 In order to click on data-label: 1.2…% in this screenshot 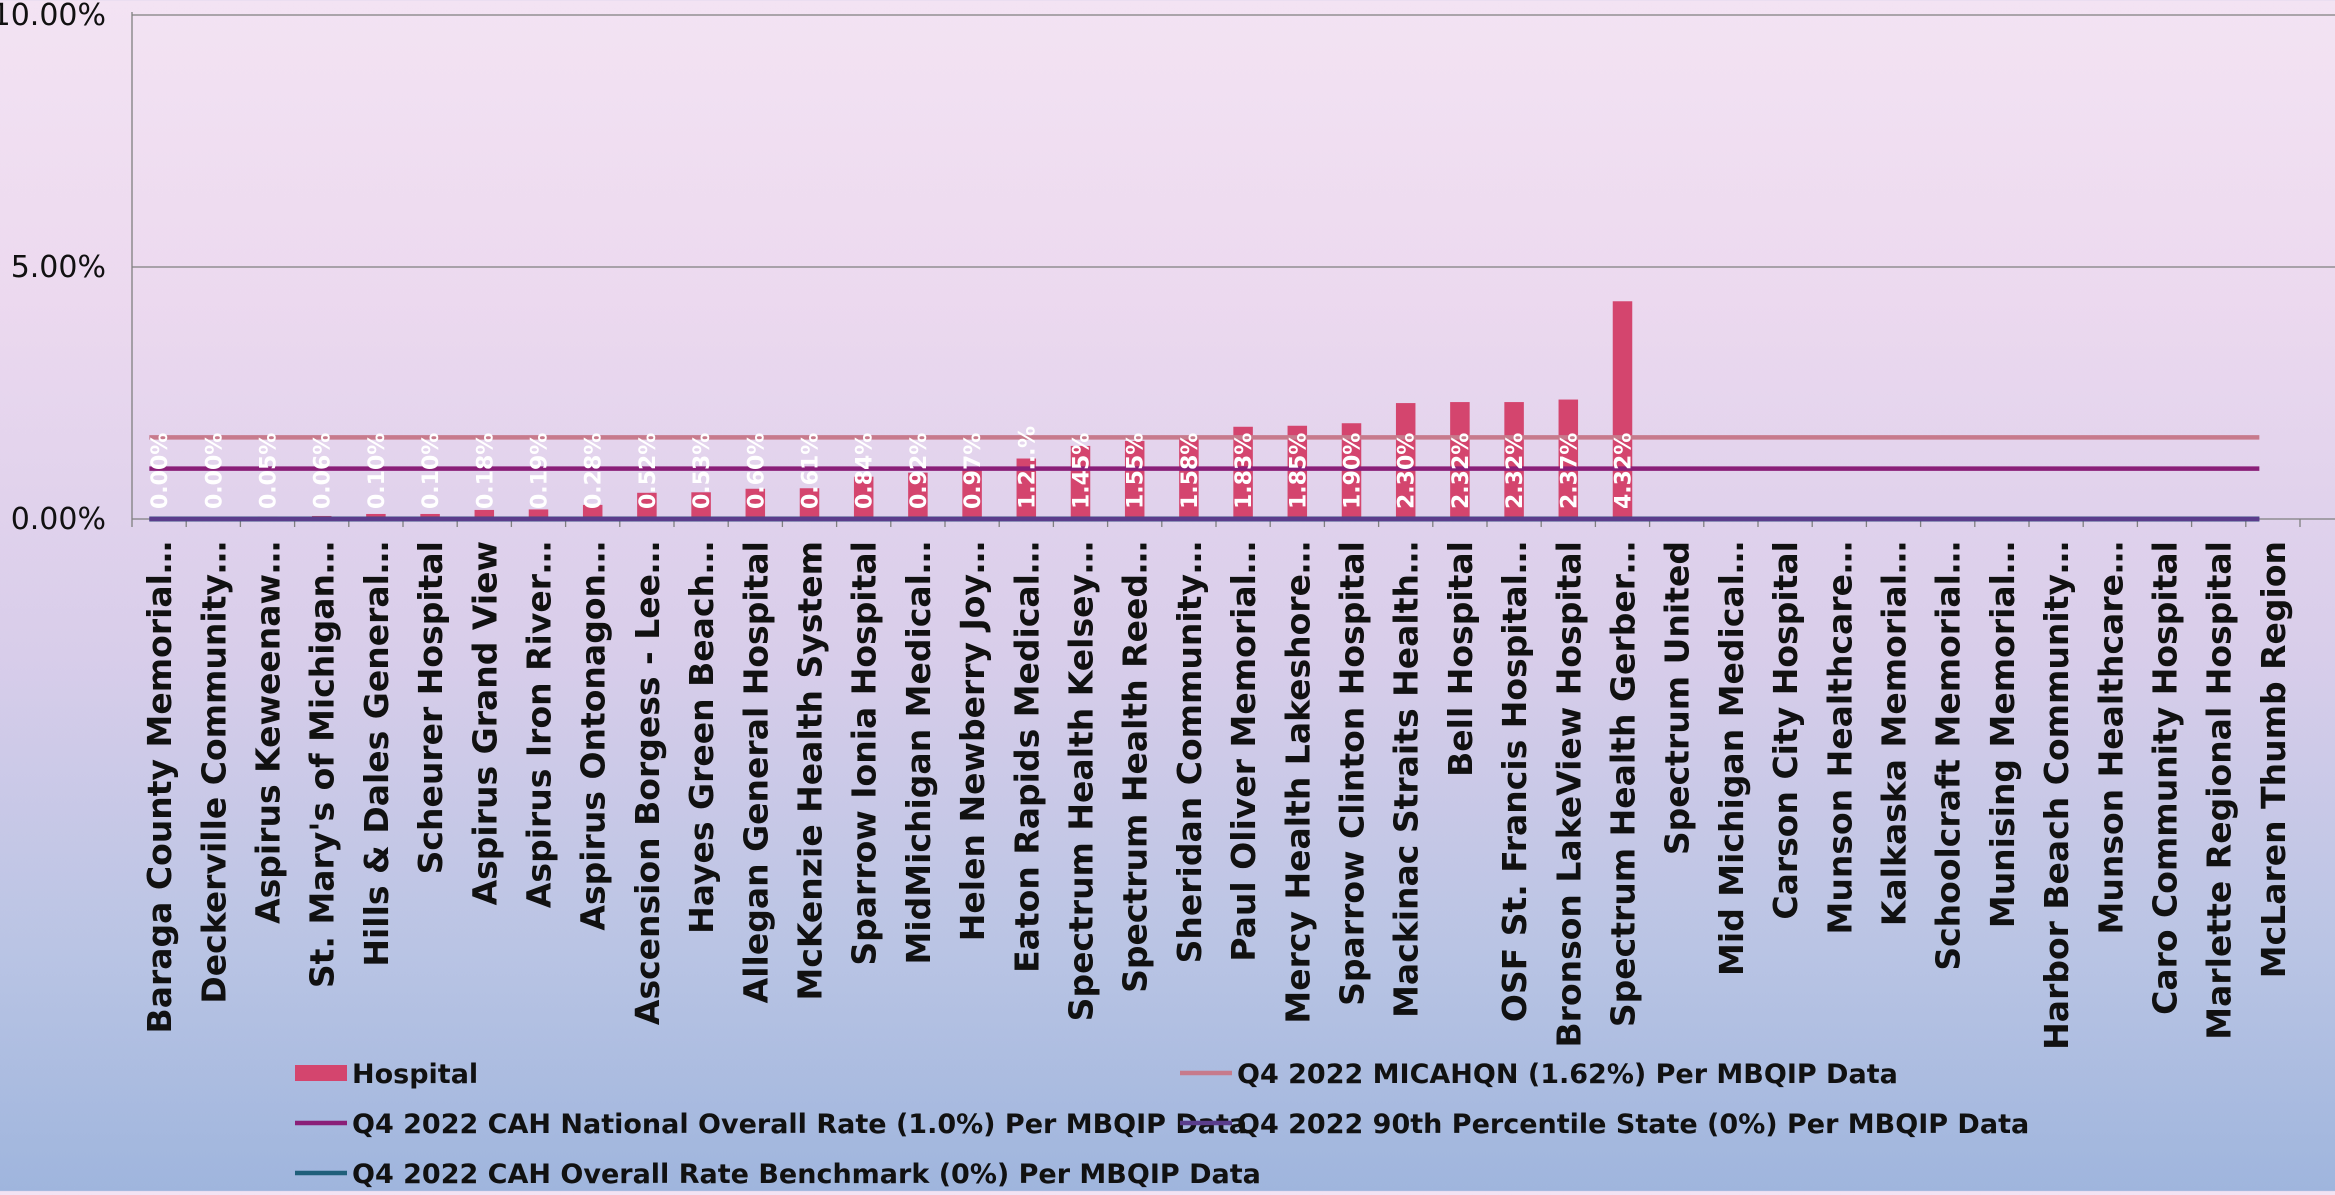, I will do `click(1027, 467)`.